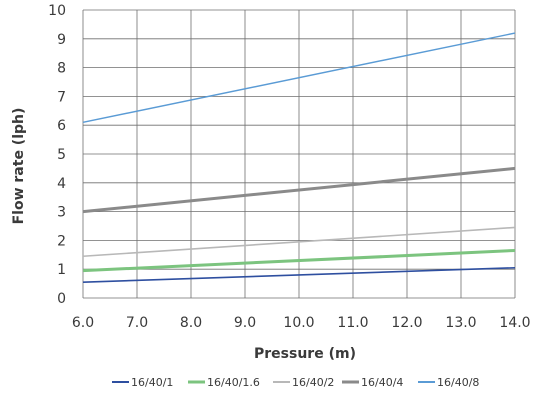 Image resolution: width=539 pixels, height=403 pixels. Describe the element at coordinates (61, 69) in the screenshot. I see `y-tick-label: 8` at that location.